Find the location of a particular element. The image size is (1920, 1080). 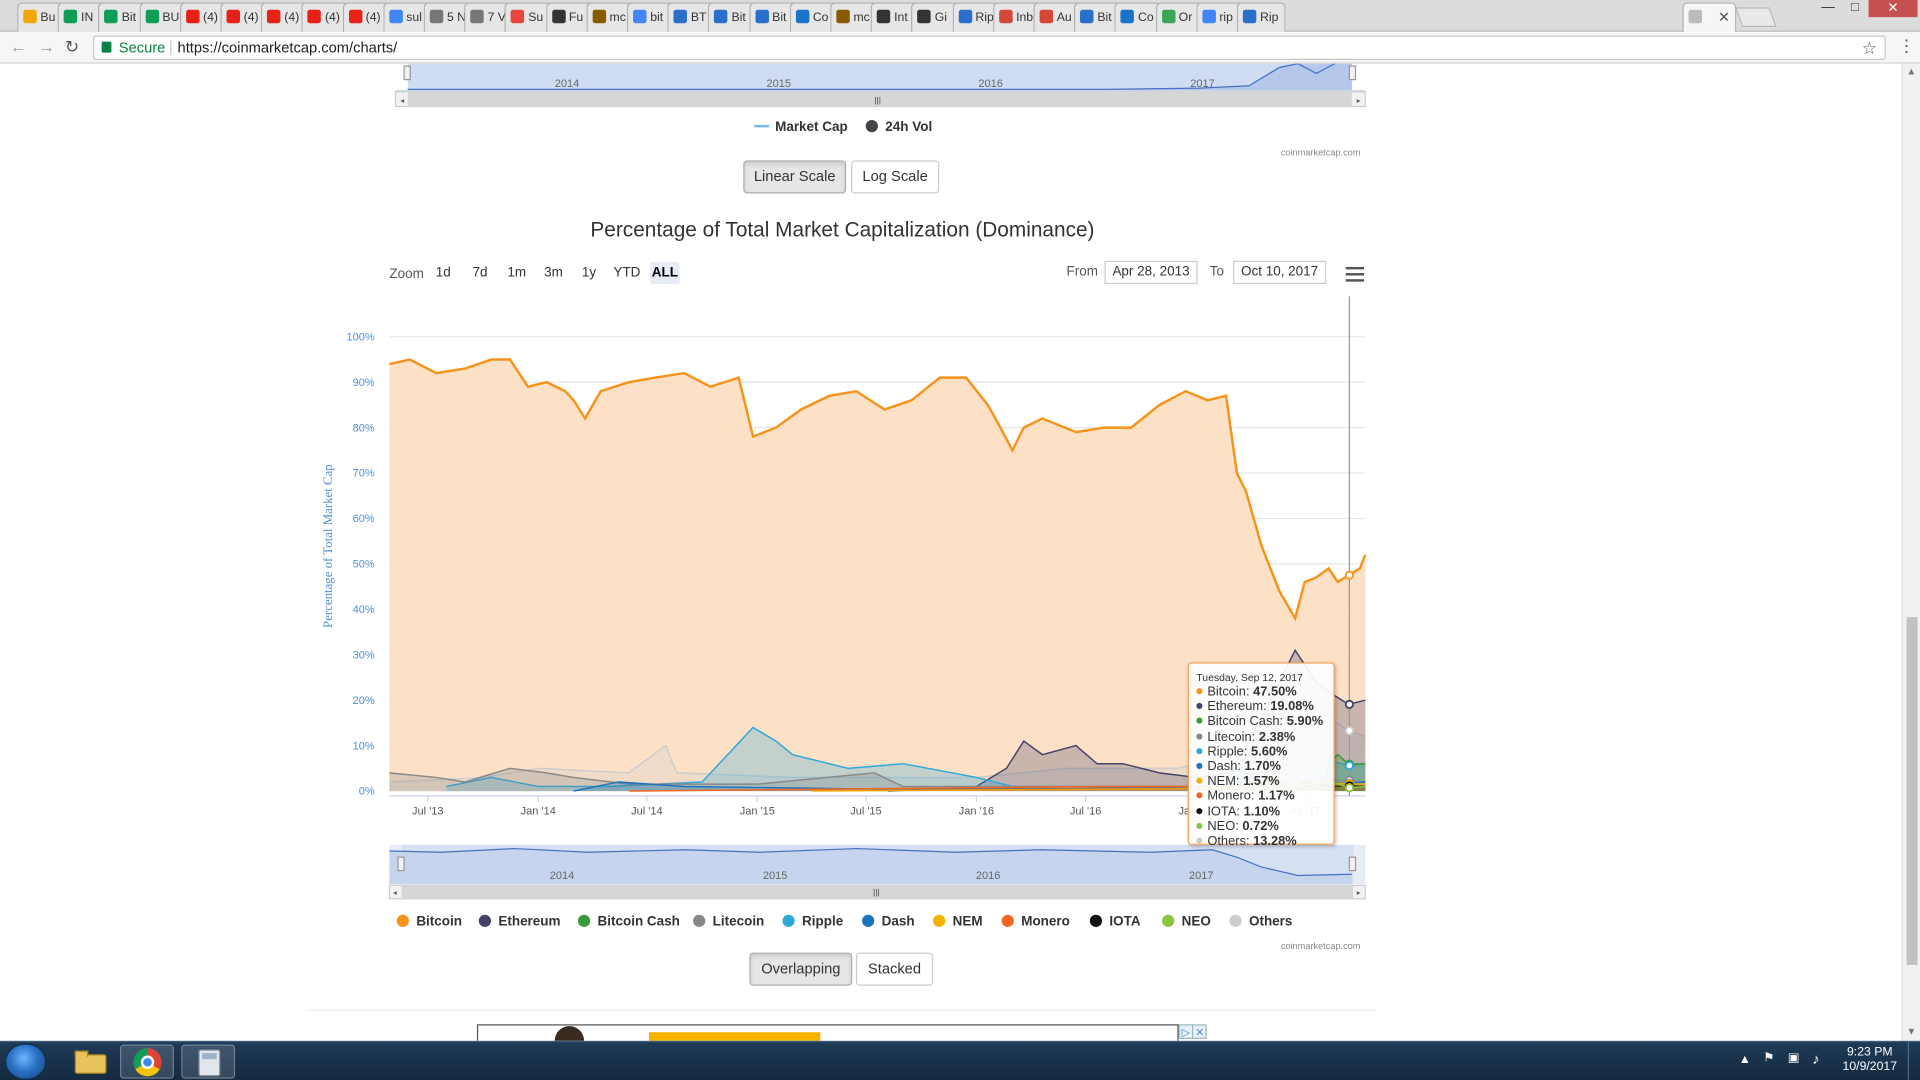

windows-start-icon is located at coordinates (25, 1061).